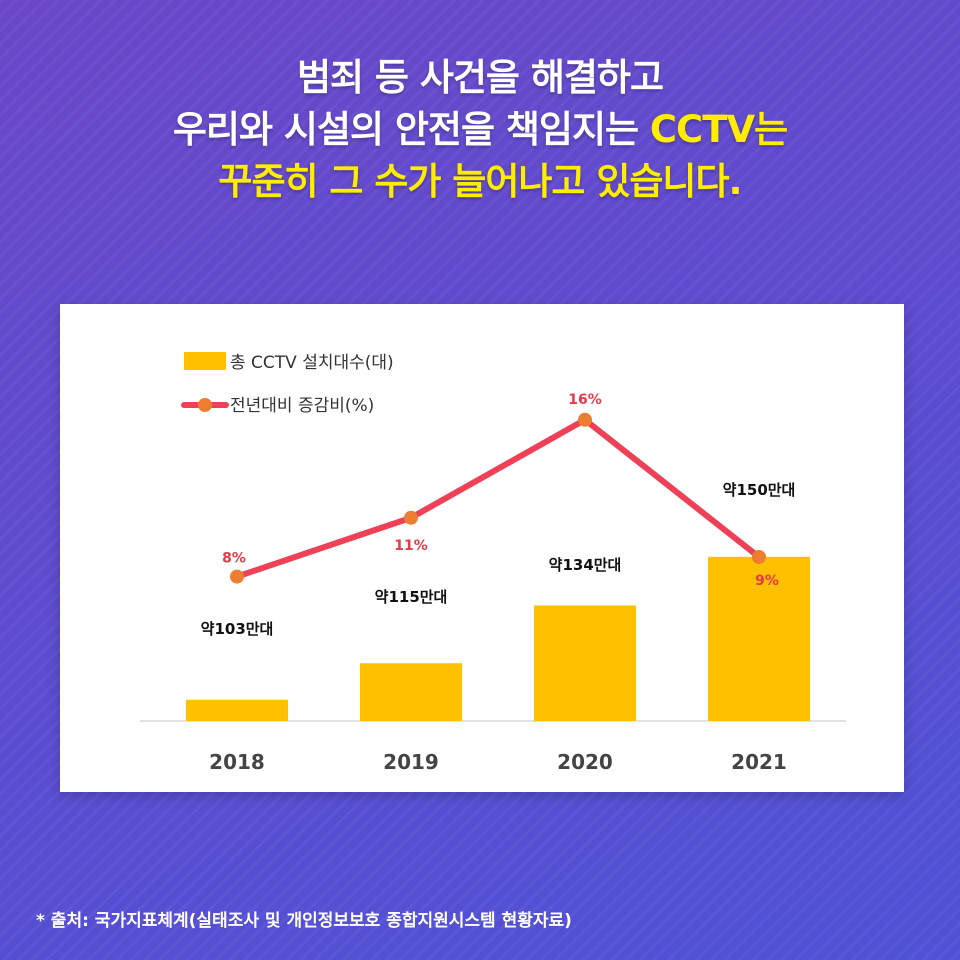 The width and height of the screenshot is (960, 960). I want to click on legend-label-line: 전년대비 증감비(%), so click(302, 406).